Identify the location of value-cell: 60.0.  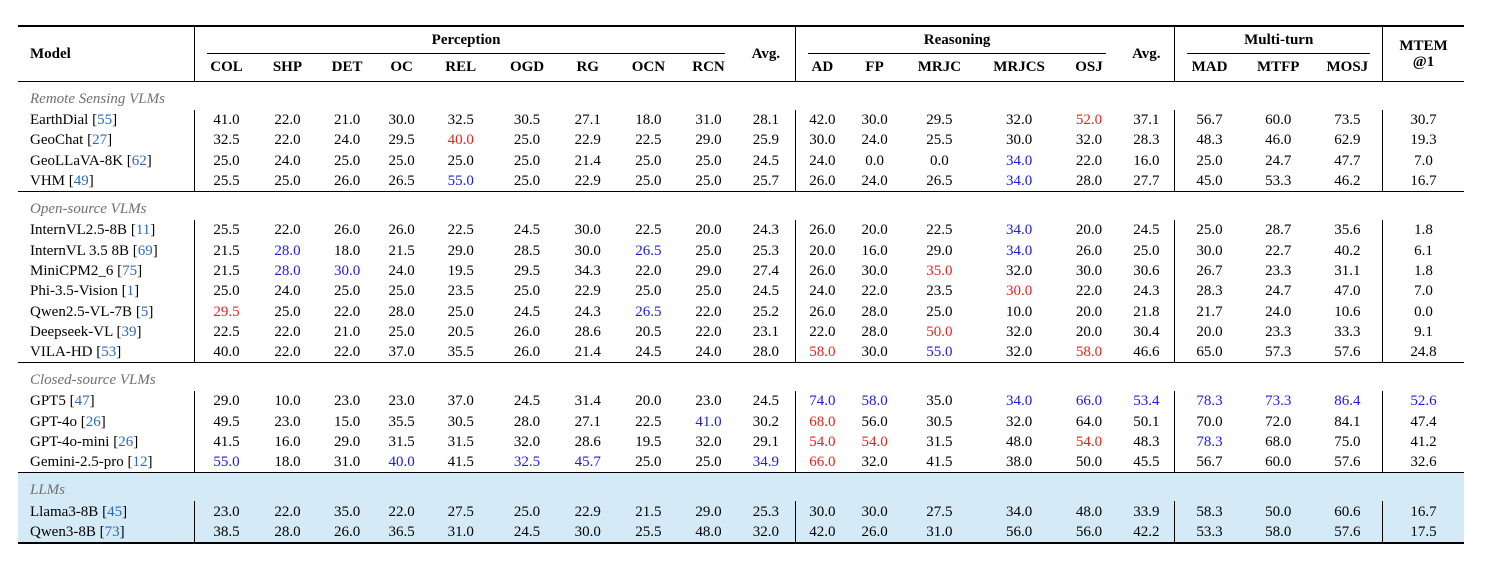
(1278, 120).